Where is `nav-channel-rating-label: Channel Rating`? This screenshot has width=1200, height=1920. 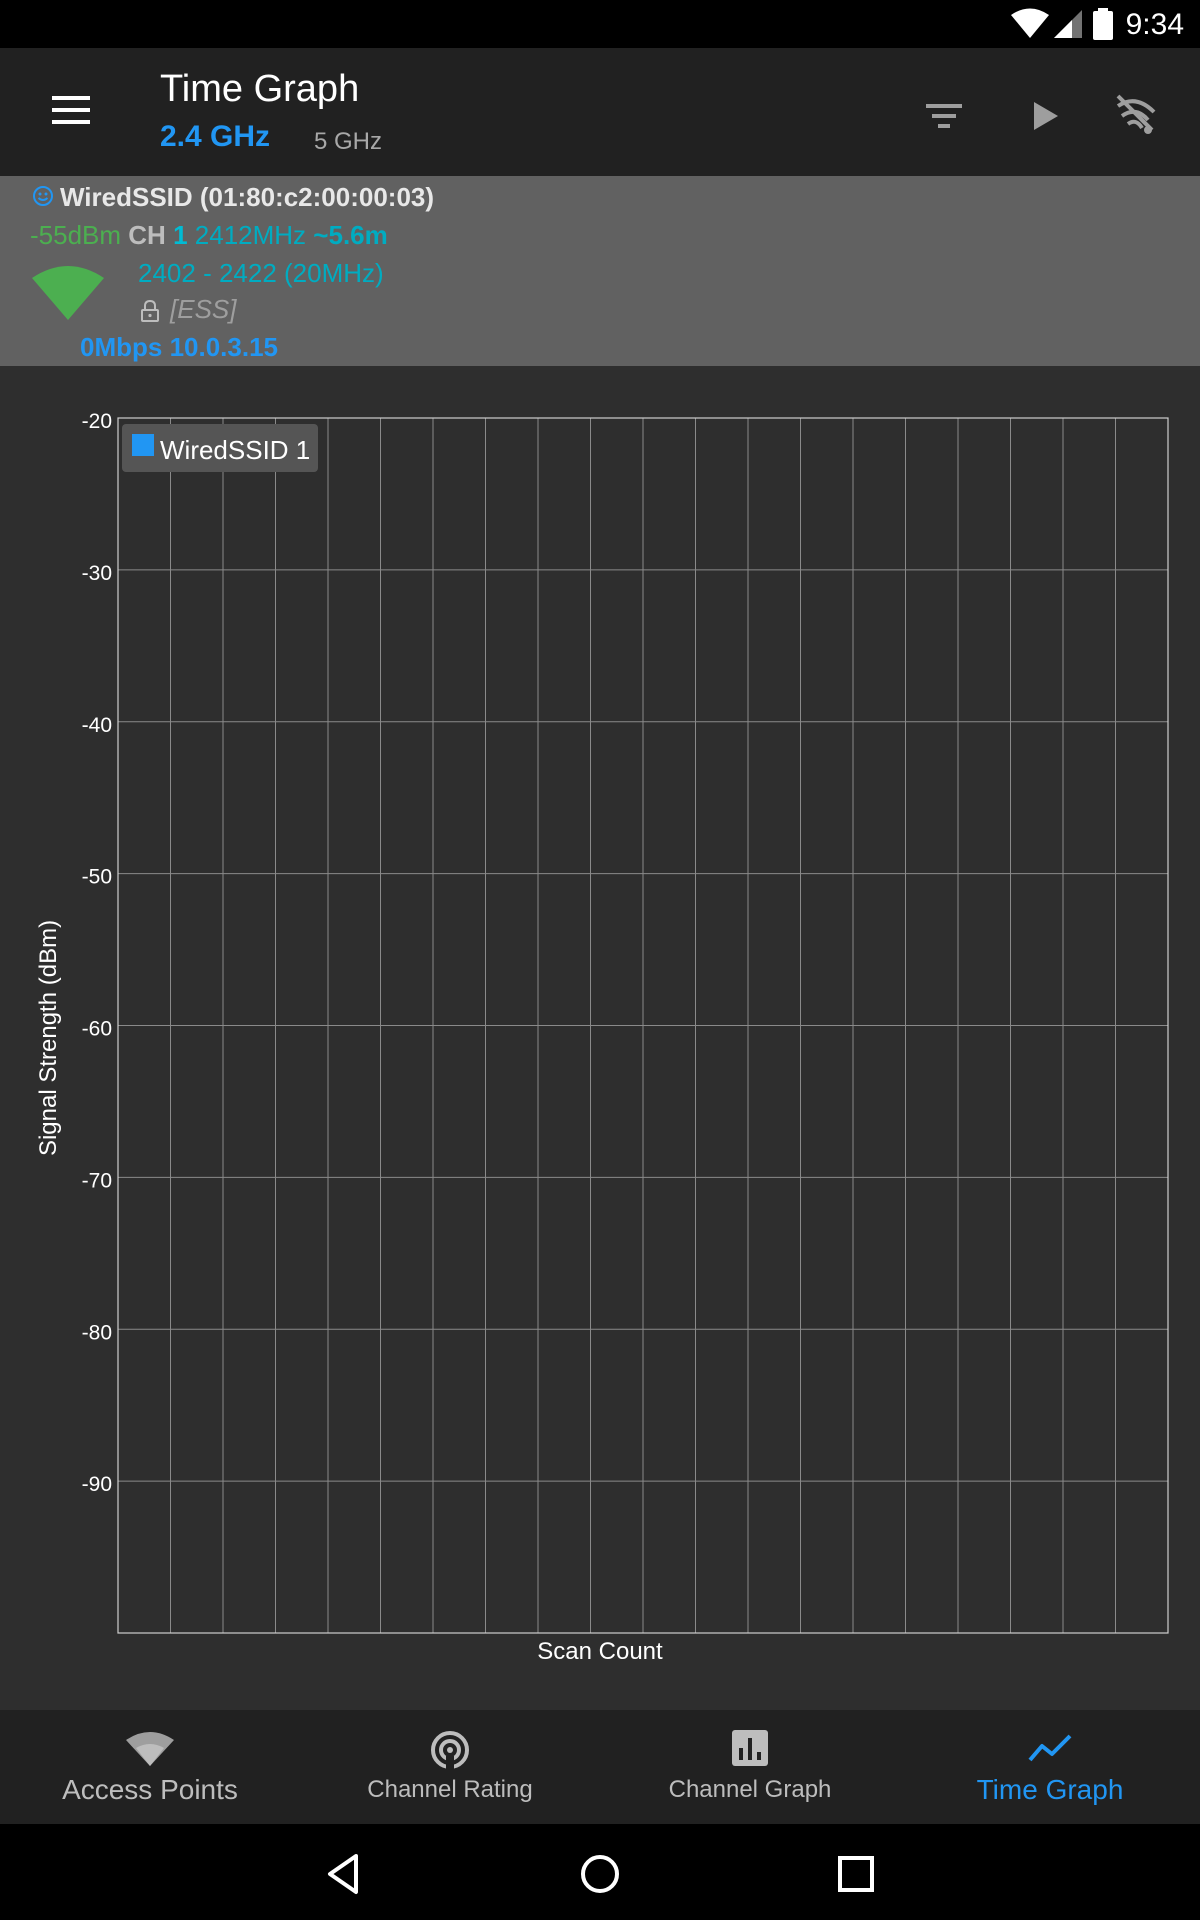 nav-channel-rating-label: Channel Rating is located at coordinates (450, 1789).